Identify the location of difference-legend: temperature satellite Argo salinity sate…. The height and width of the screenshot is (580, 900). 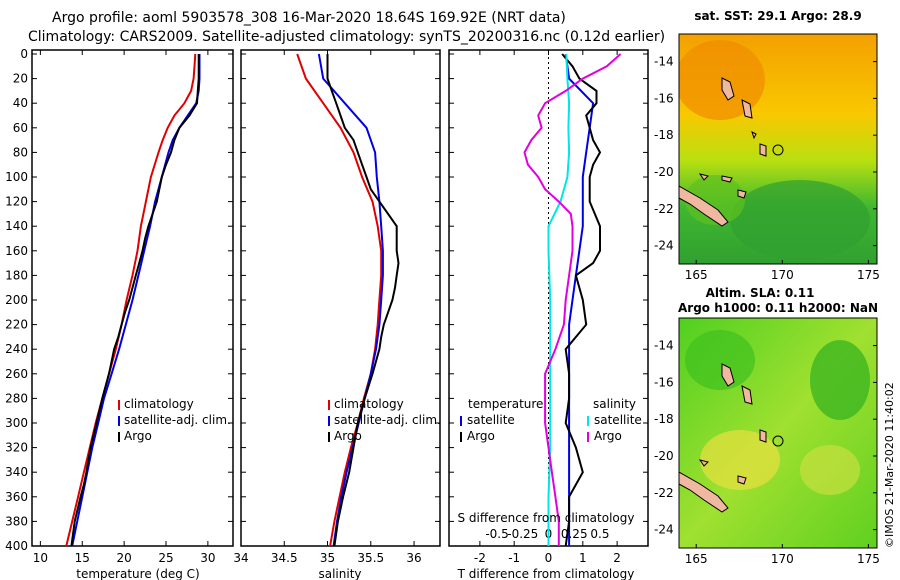
(551, 420).